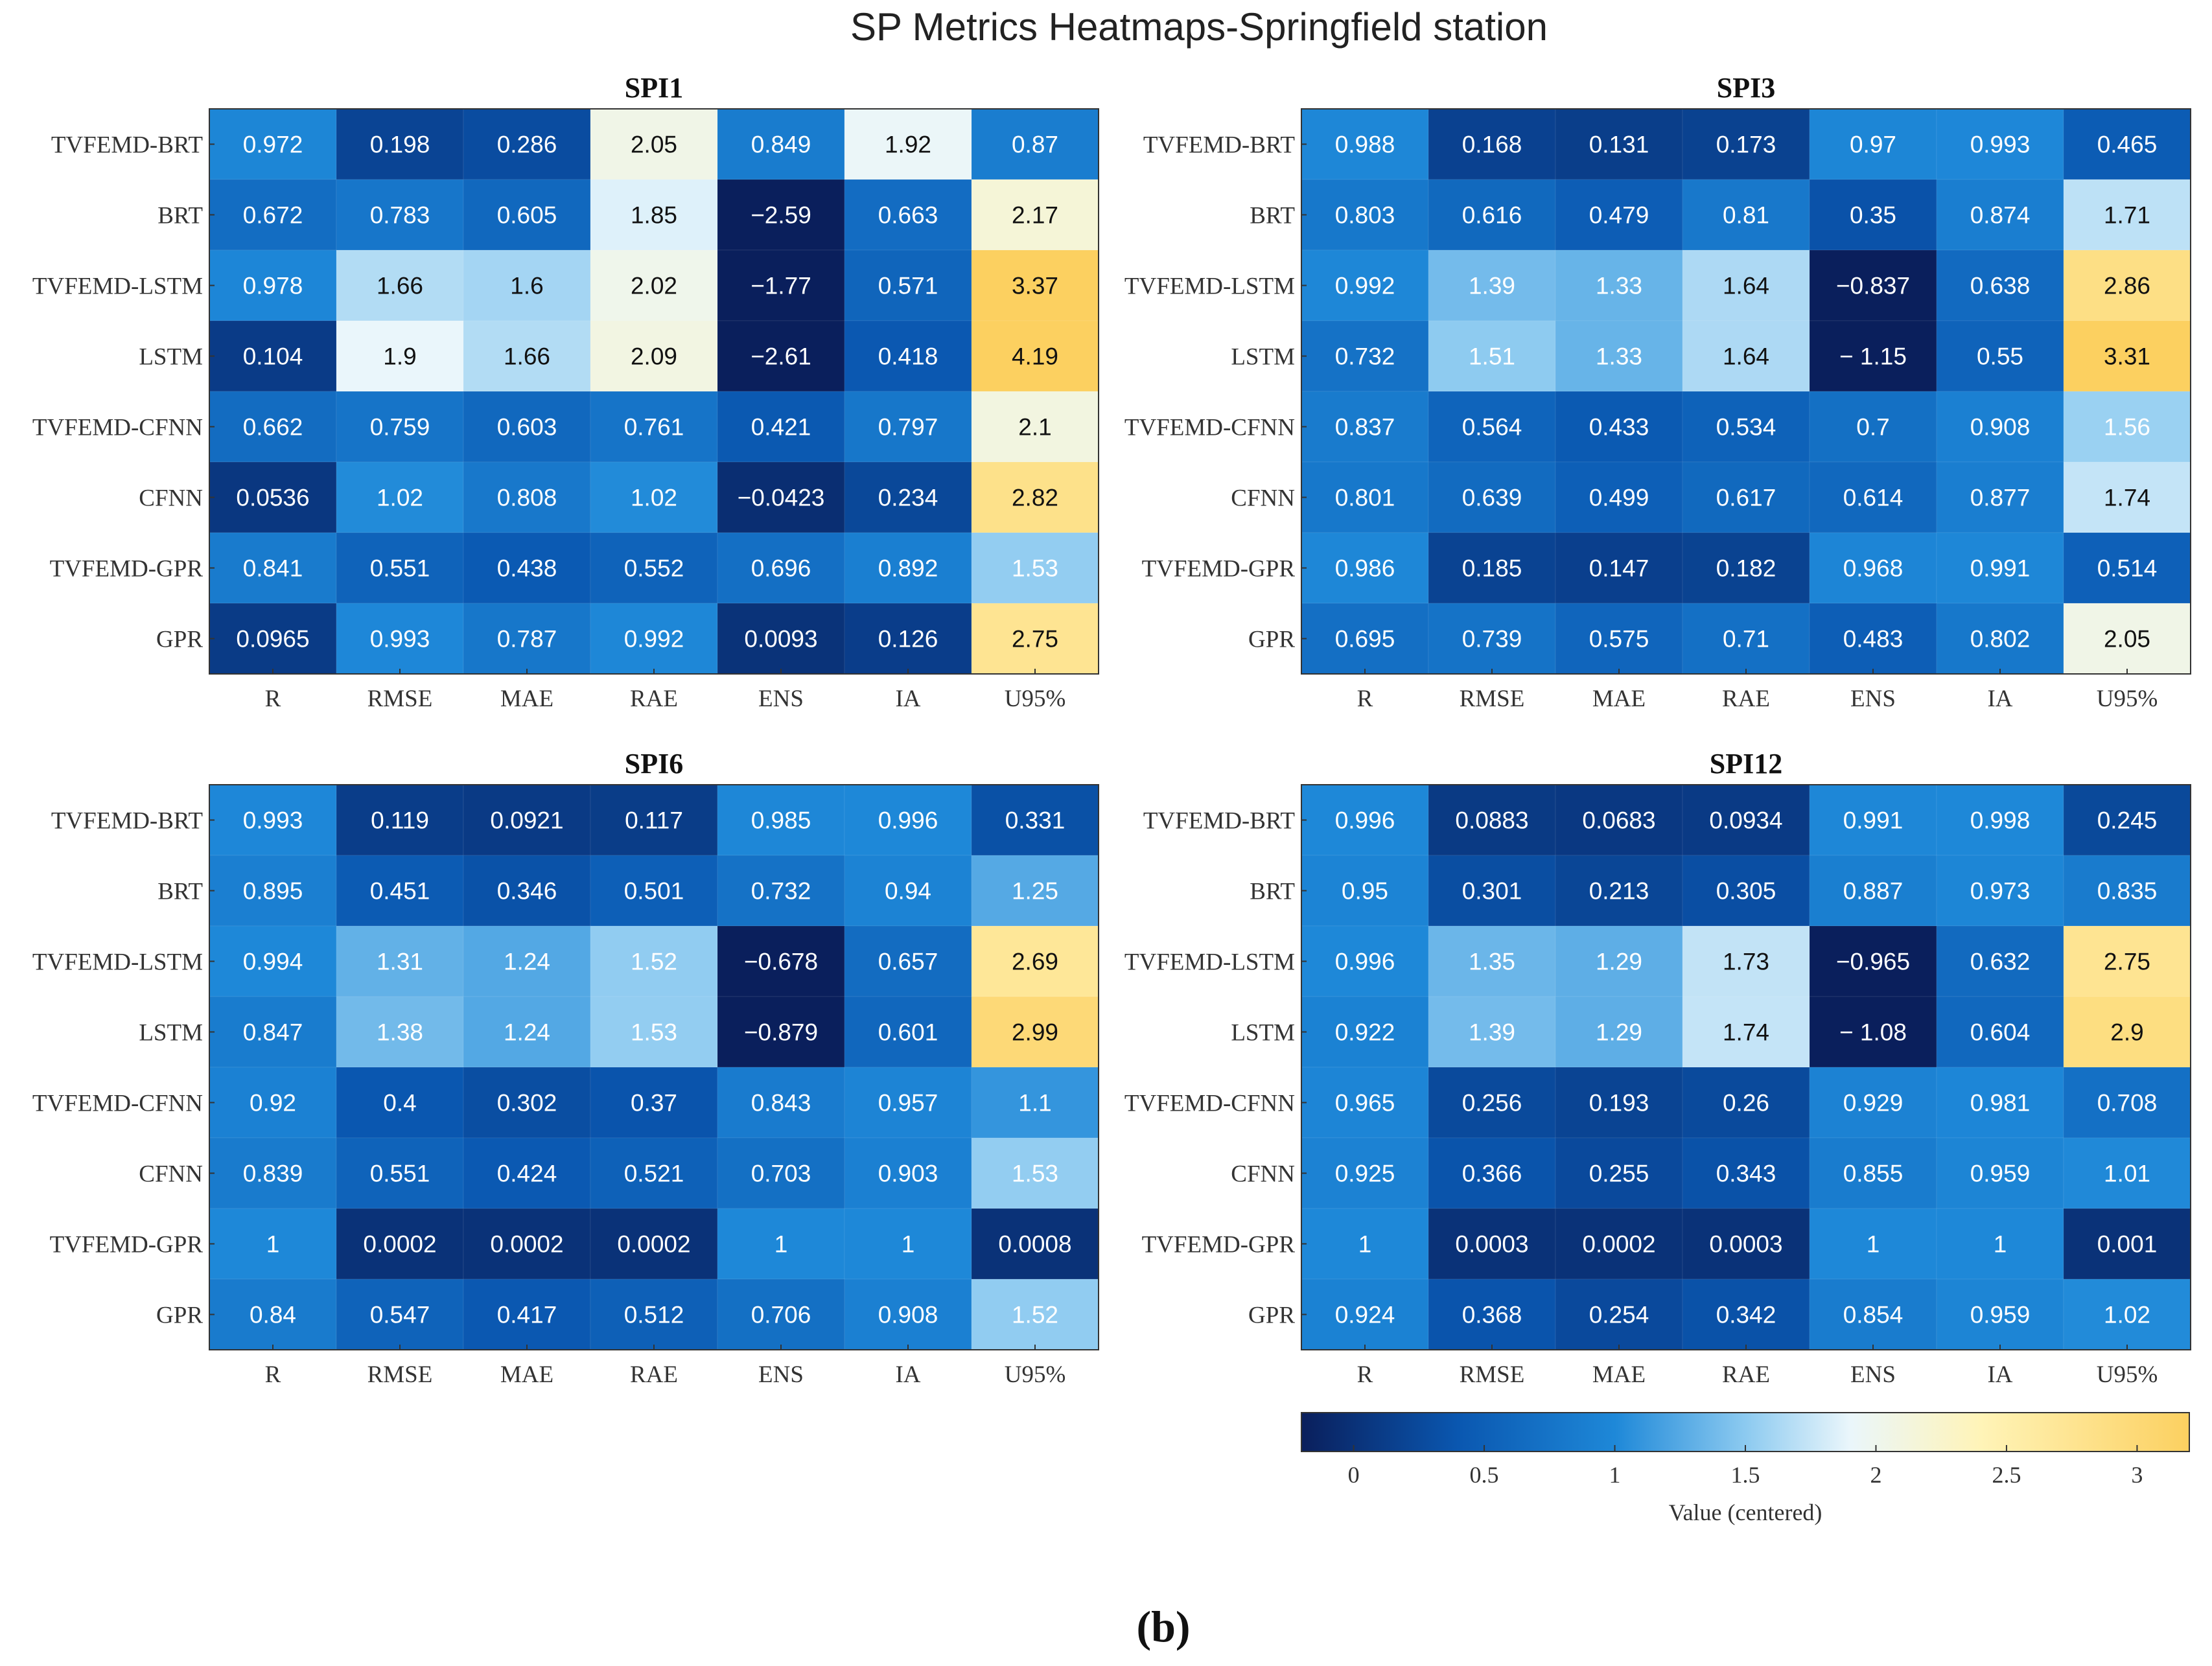  What do you see at coordinates (1365, 427) in the screenshot?
I see `cell-value-label: 0.837` at bounding box center [1365, 427].